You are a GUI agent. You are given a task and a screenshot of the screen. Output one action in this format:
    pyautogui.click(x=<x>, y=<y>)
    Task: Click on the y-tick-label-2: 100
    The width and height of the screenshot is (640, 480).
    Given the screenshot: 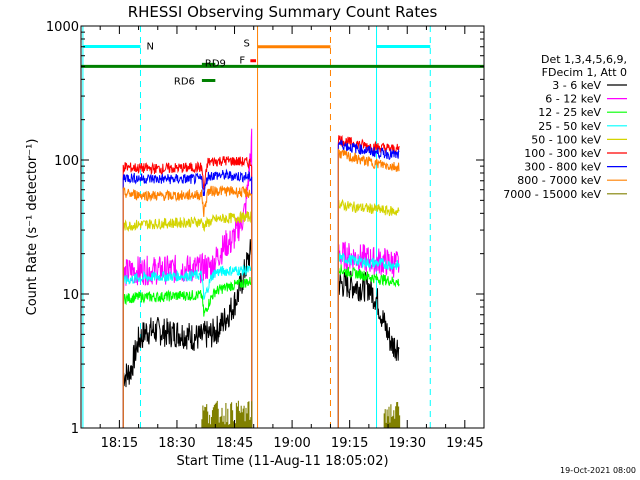 What is the action you would take?
    pyautogui.click(x=66, y=161)
    